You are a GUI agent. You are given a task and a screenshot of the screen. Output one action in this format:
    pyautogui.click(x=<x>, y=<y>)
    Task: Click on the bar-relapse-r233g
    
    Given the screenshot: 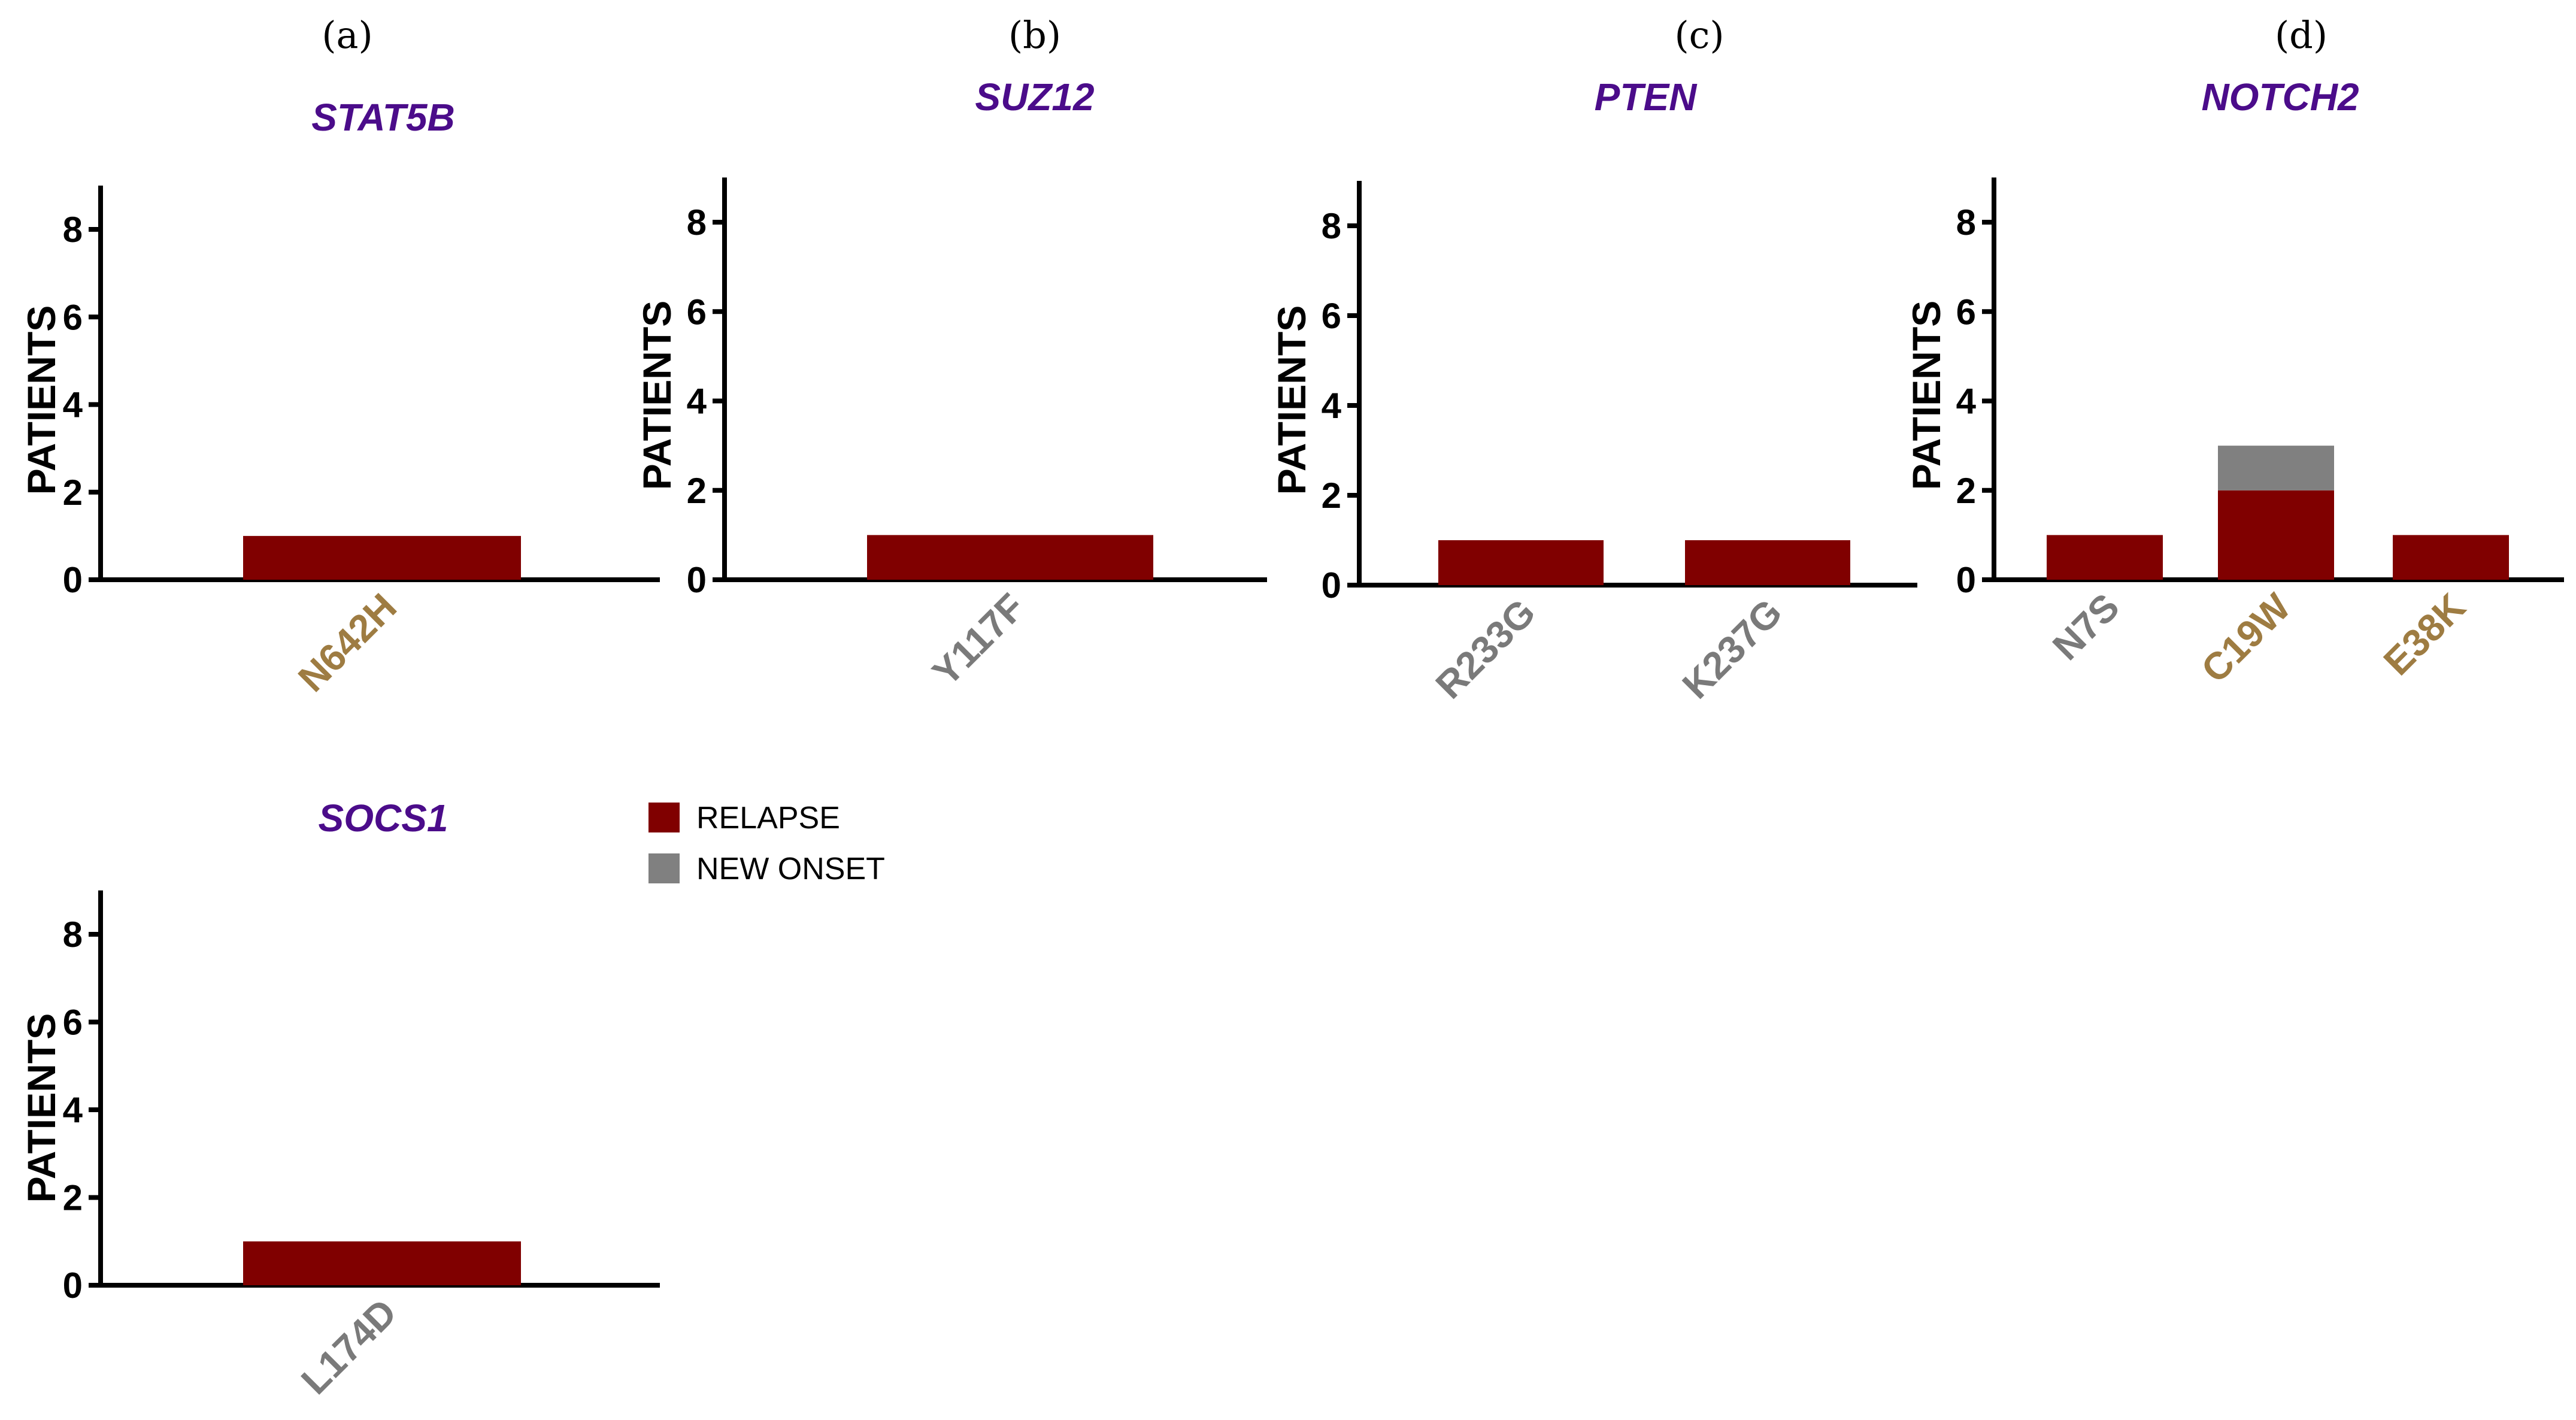 What is the action you would take?
    pyautogui.click(x=1521, y=562)
    